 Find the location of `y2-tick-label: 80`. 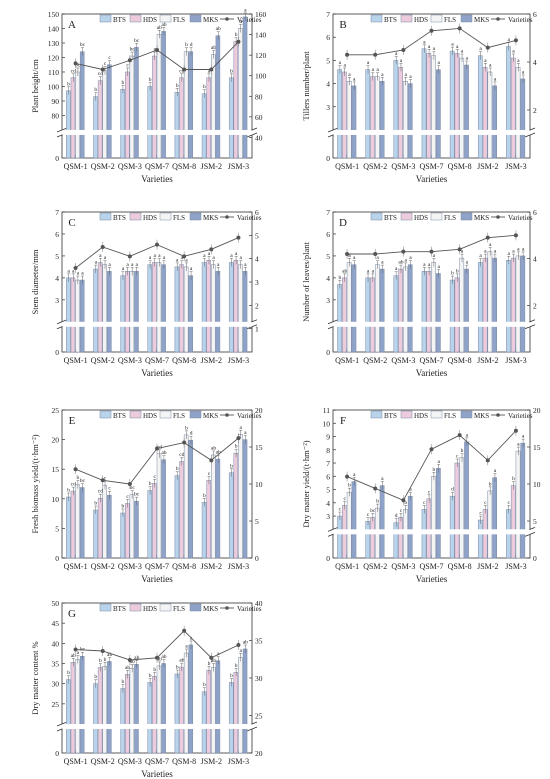

y2-tick-label: 80 is located at coordinates (259, 96).